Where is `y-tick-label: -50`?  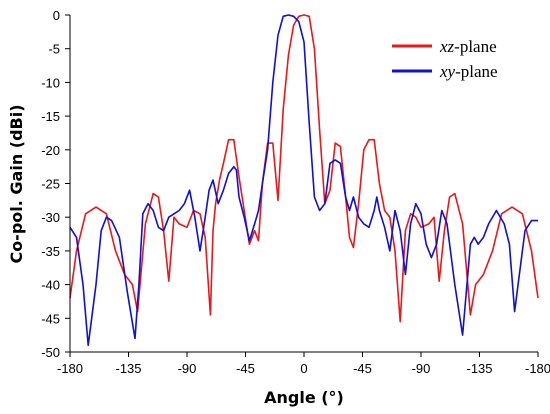
y-tick-label: -50 is located at coordinates (50, 352).